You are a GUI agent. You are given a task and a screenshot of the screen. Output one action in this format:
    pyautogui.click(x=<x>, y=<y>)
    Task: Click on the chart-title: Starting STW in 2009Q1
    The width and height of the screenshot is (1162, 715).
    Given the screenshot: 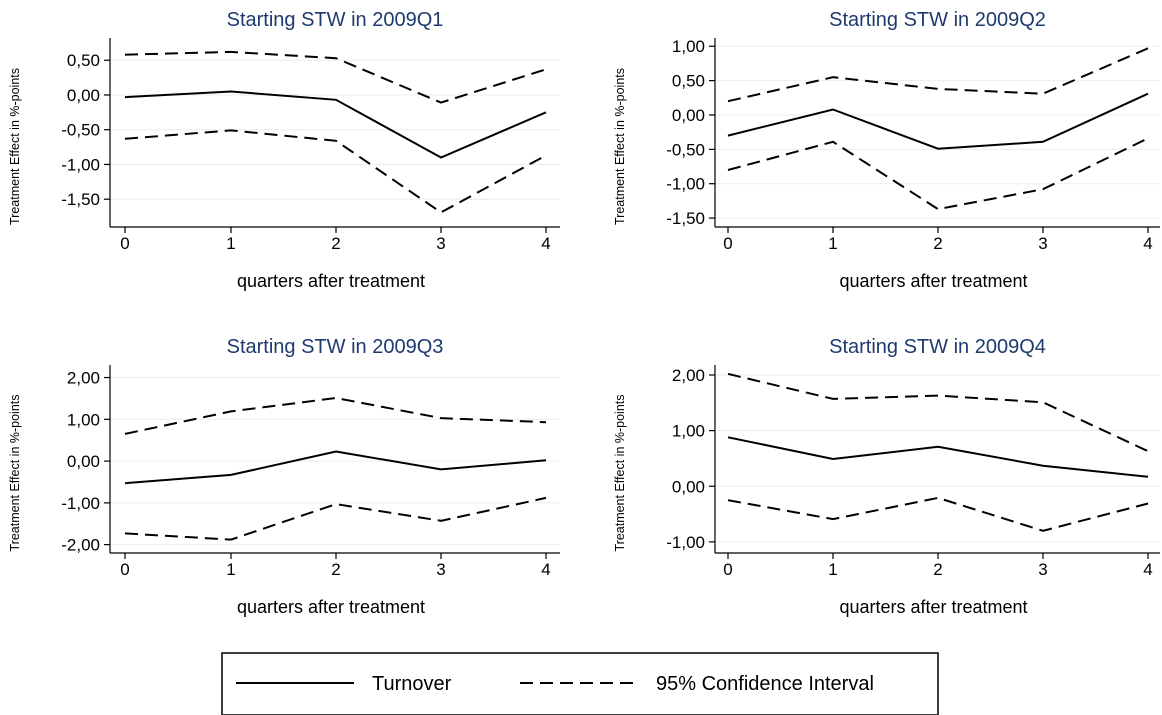 What is the action you would take?
    pyautogui.click(x=335, y=20)
    